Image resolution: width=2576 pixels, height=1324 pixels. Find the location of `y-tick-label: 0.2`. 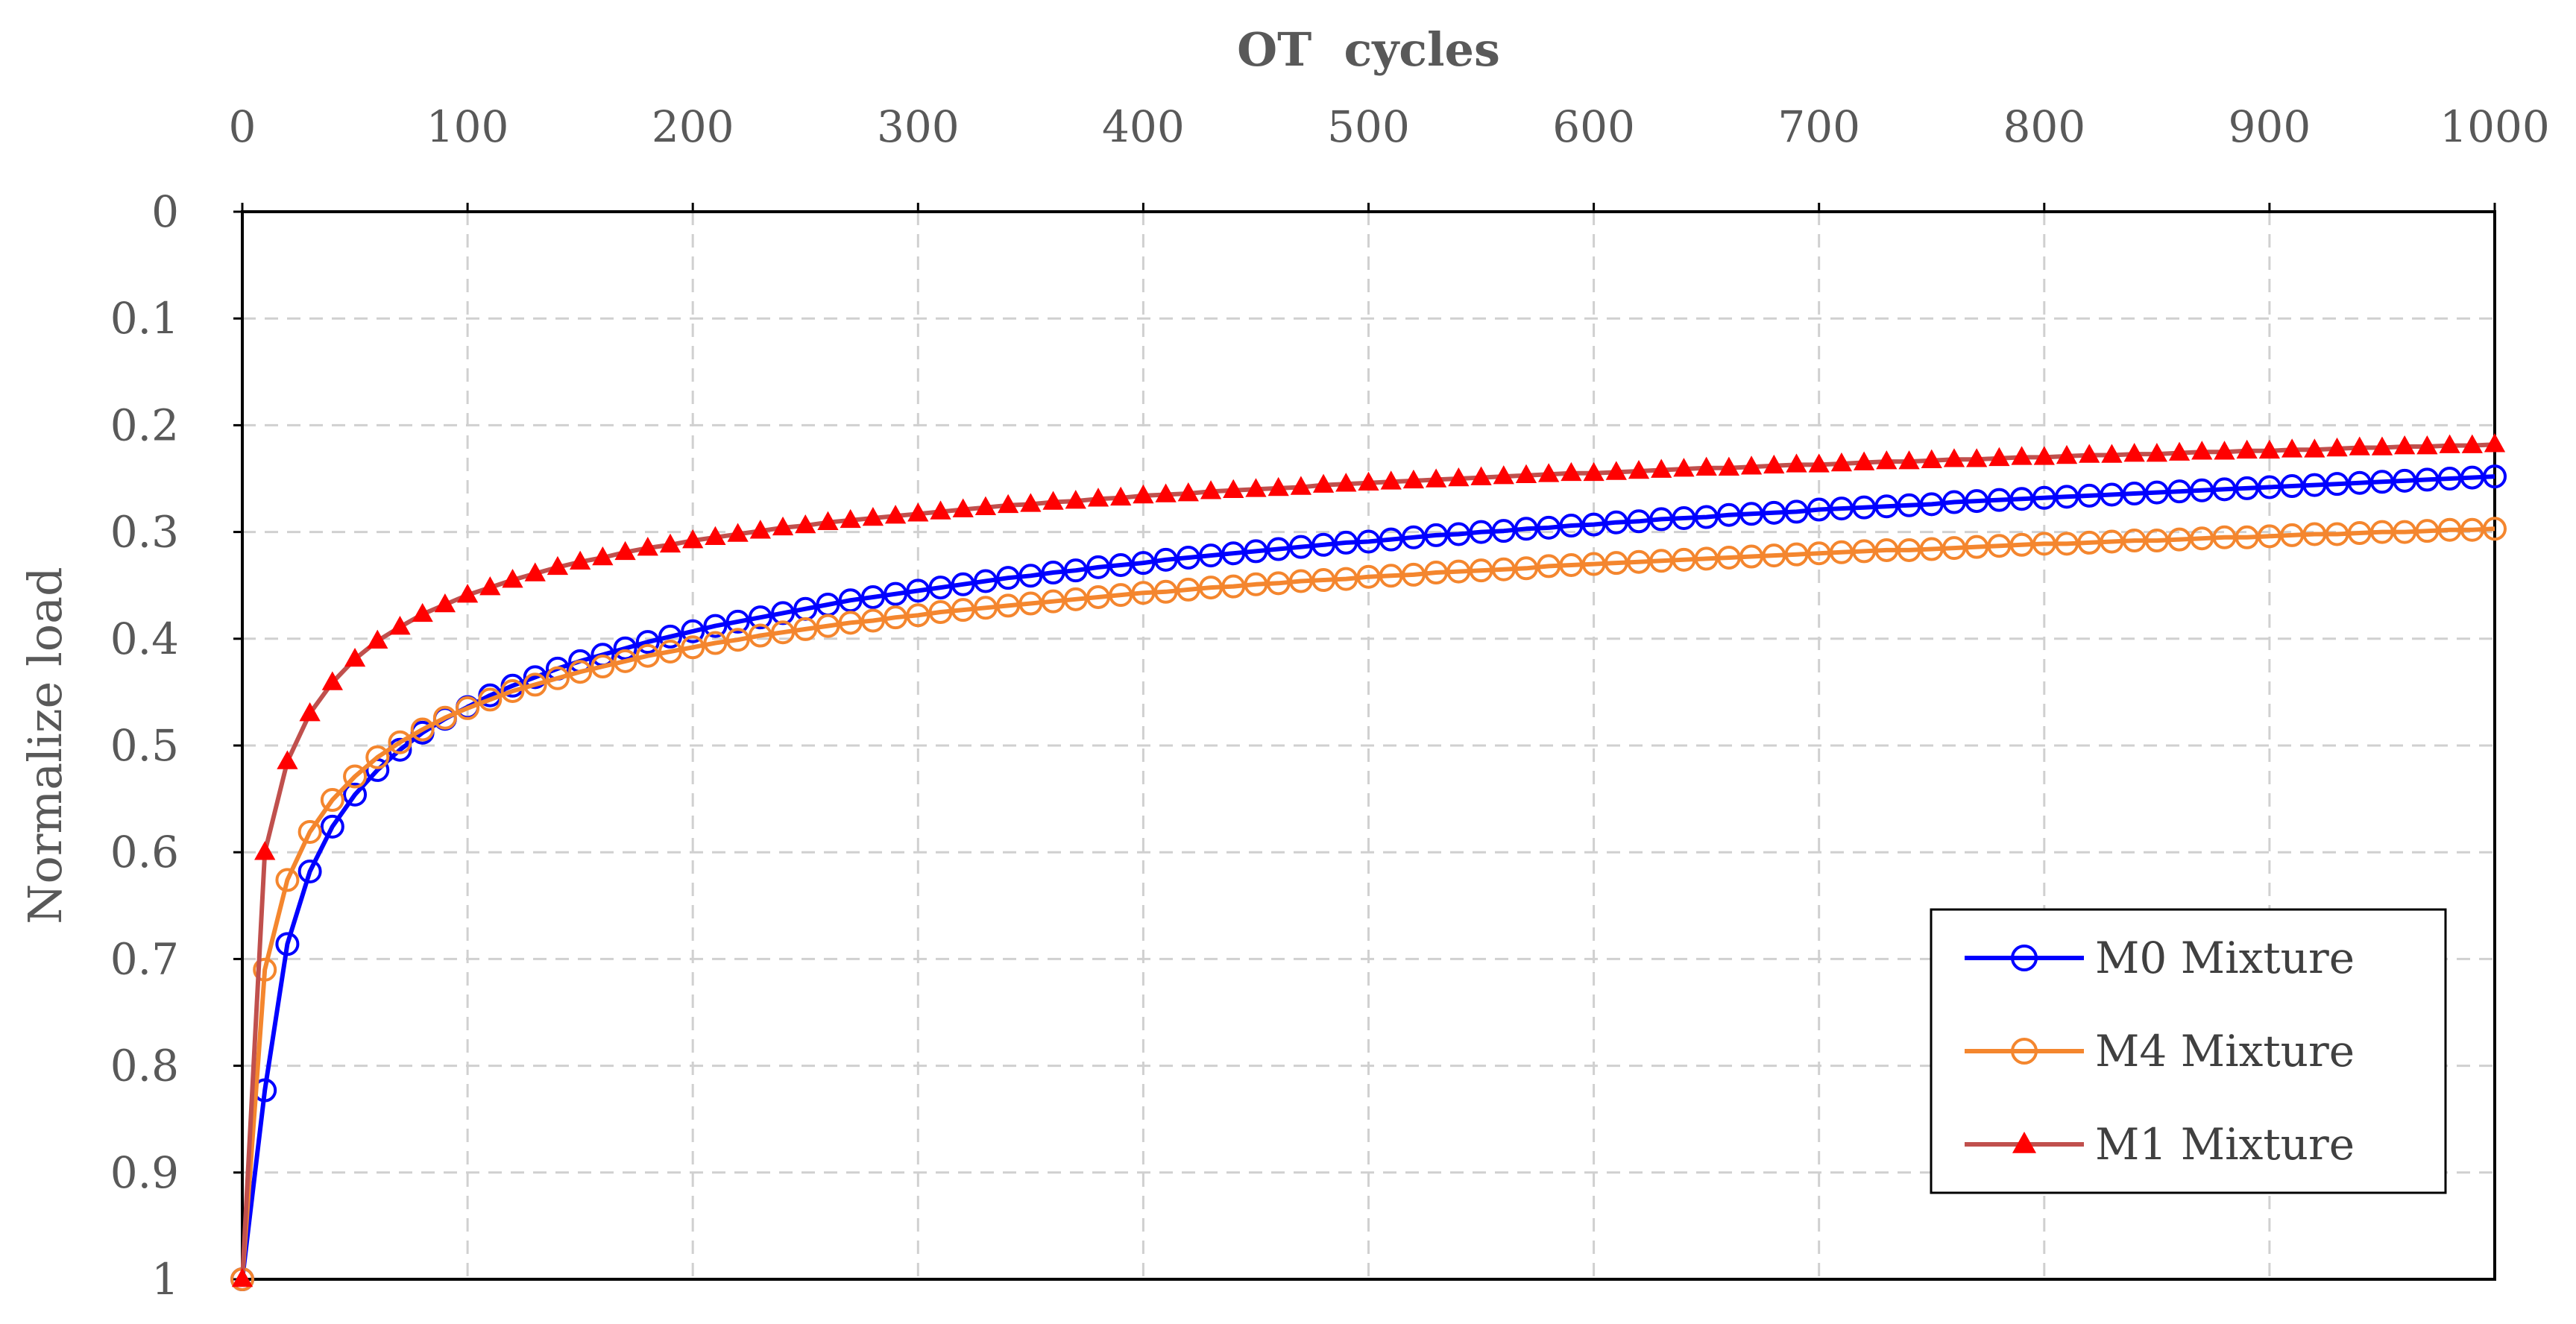

y-tick-label: 0.2 is located at coordinates (144, 425).